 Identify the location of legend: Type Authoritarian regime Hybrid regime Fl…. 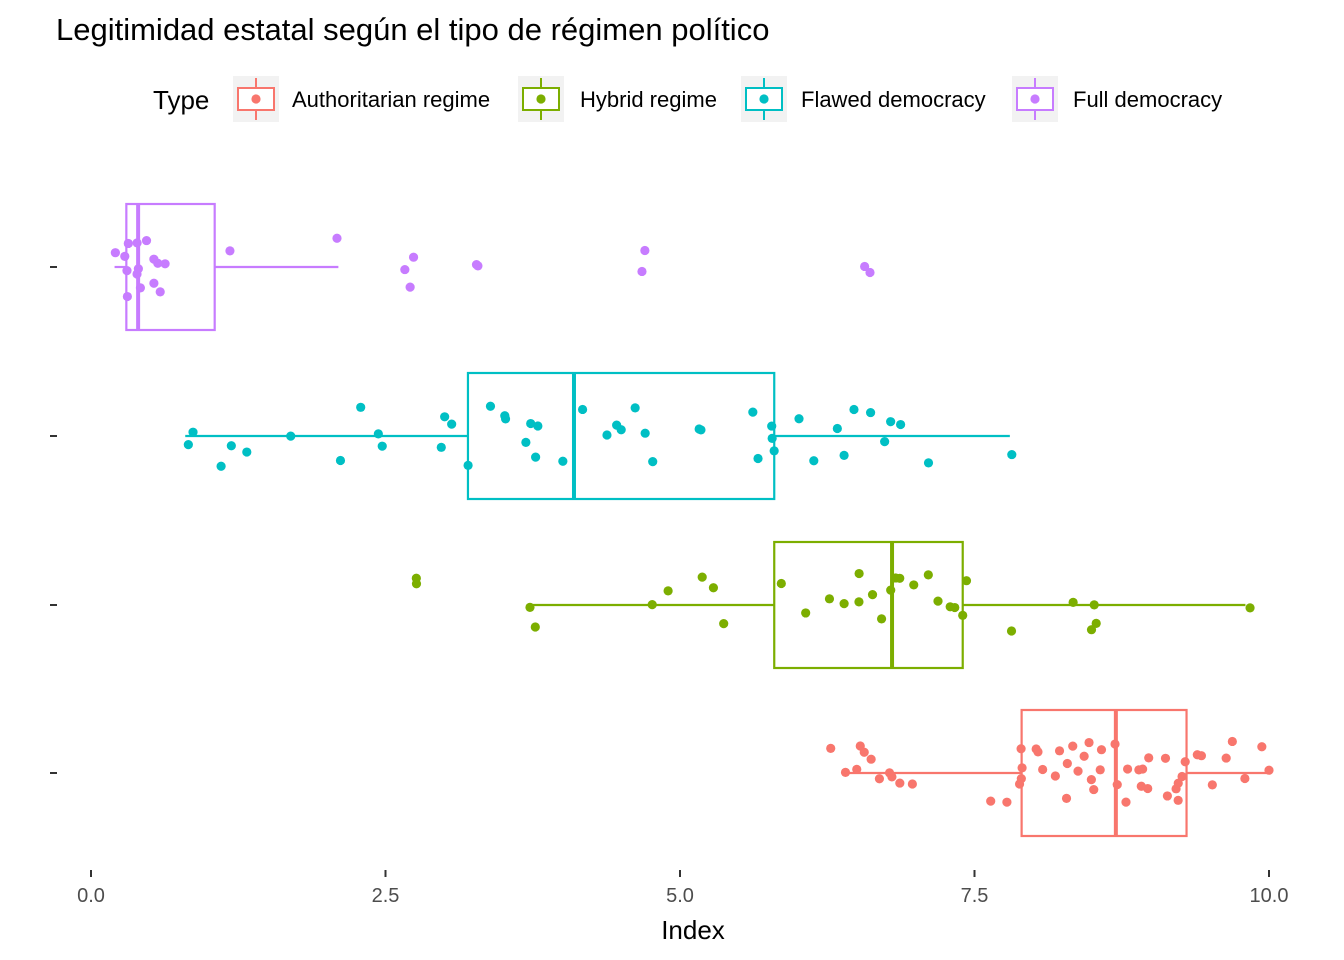
(687, 99).